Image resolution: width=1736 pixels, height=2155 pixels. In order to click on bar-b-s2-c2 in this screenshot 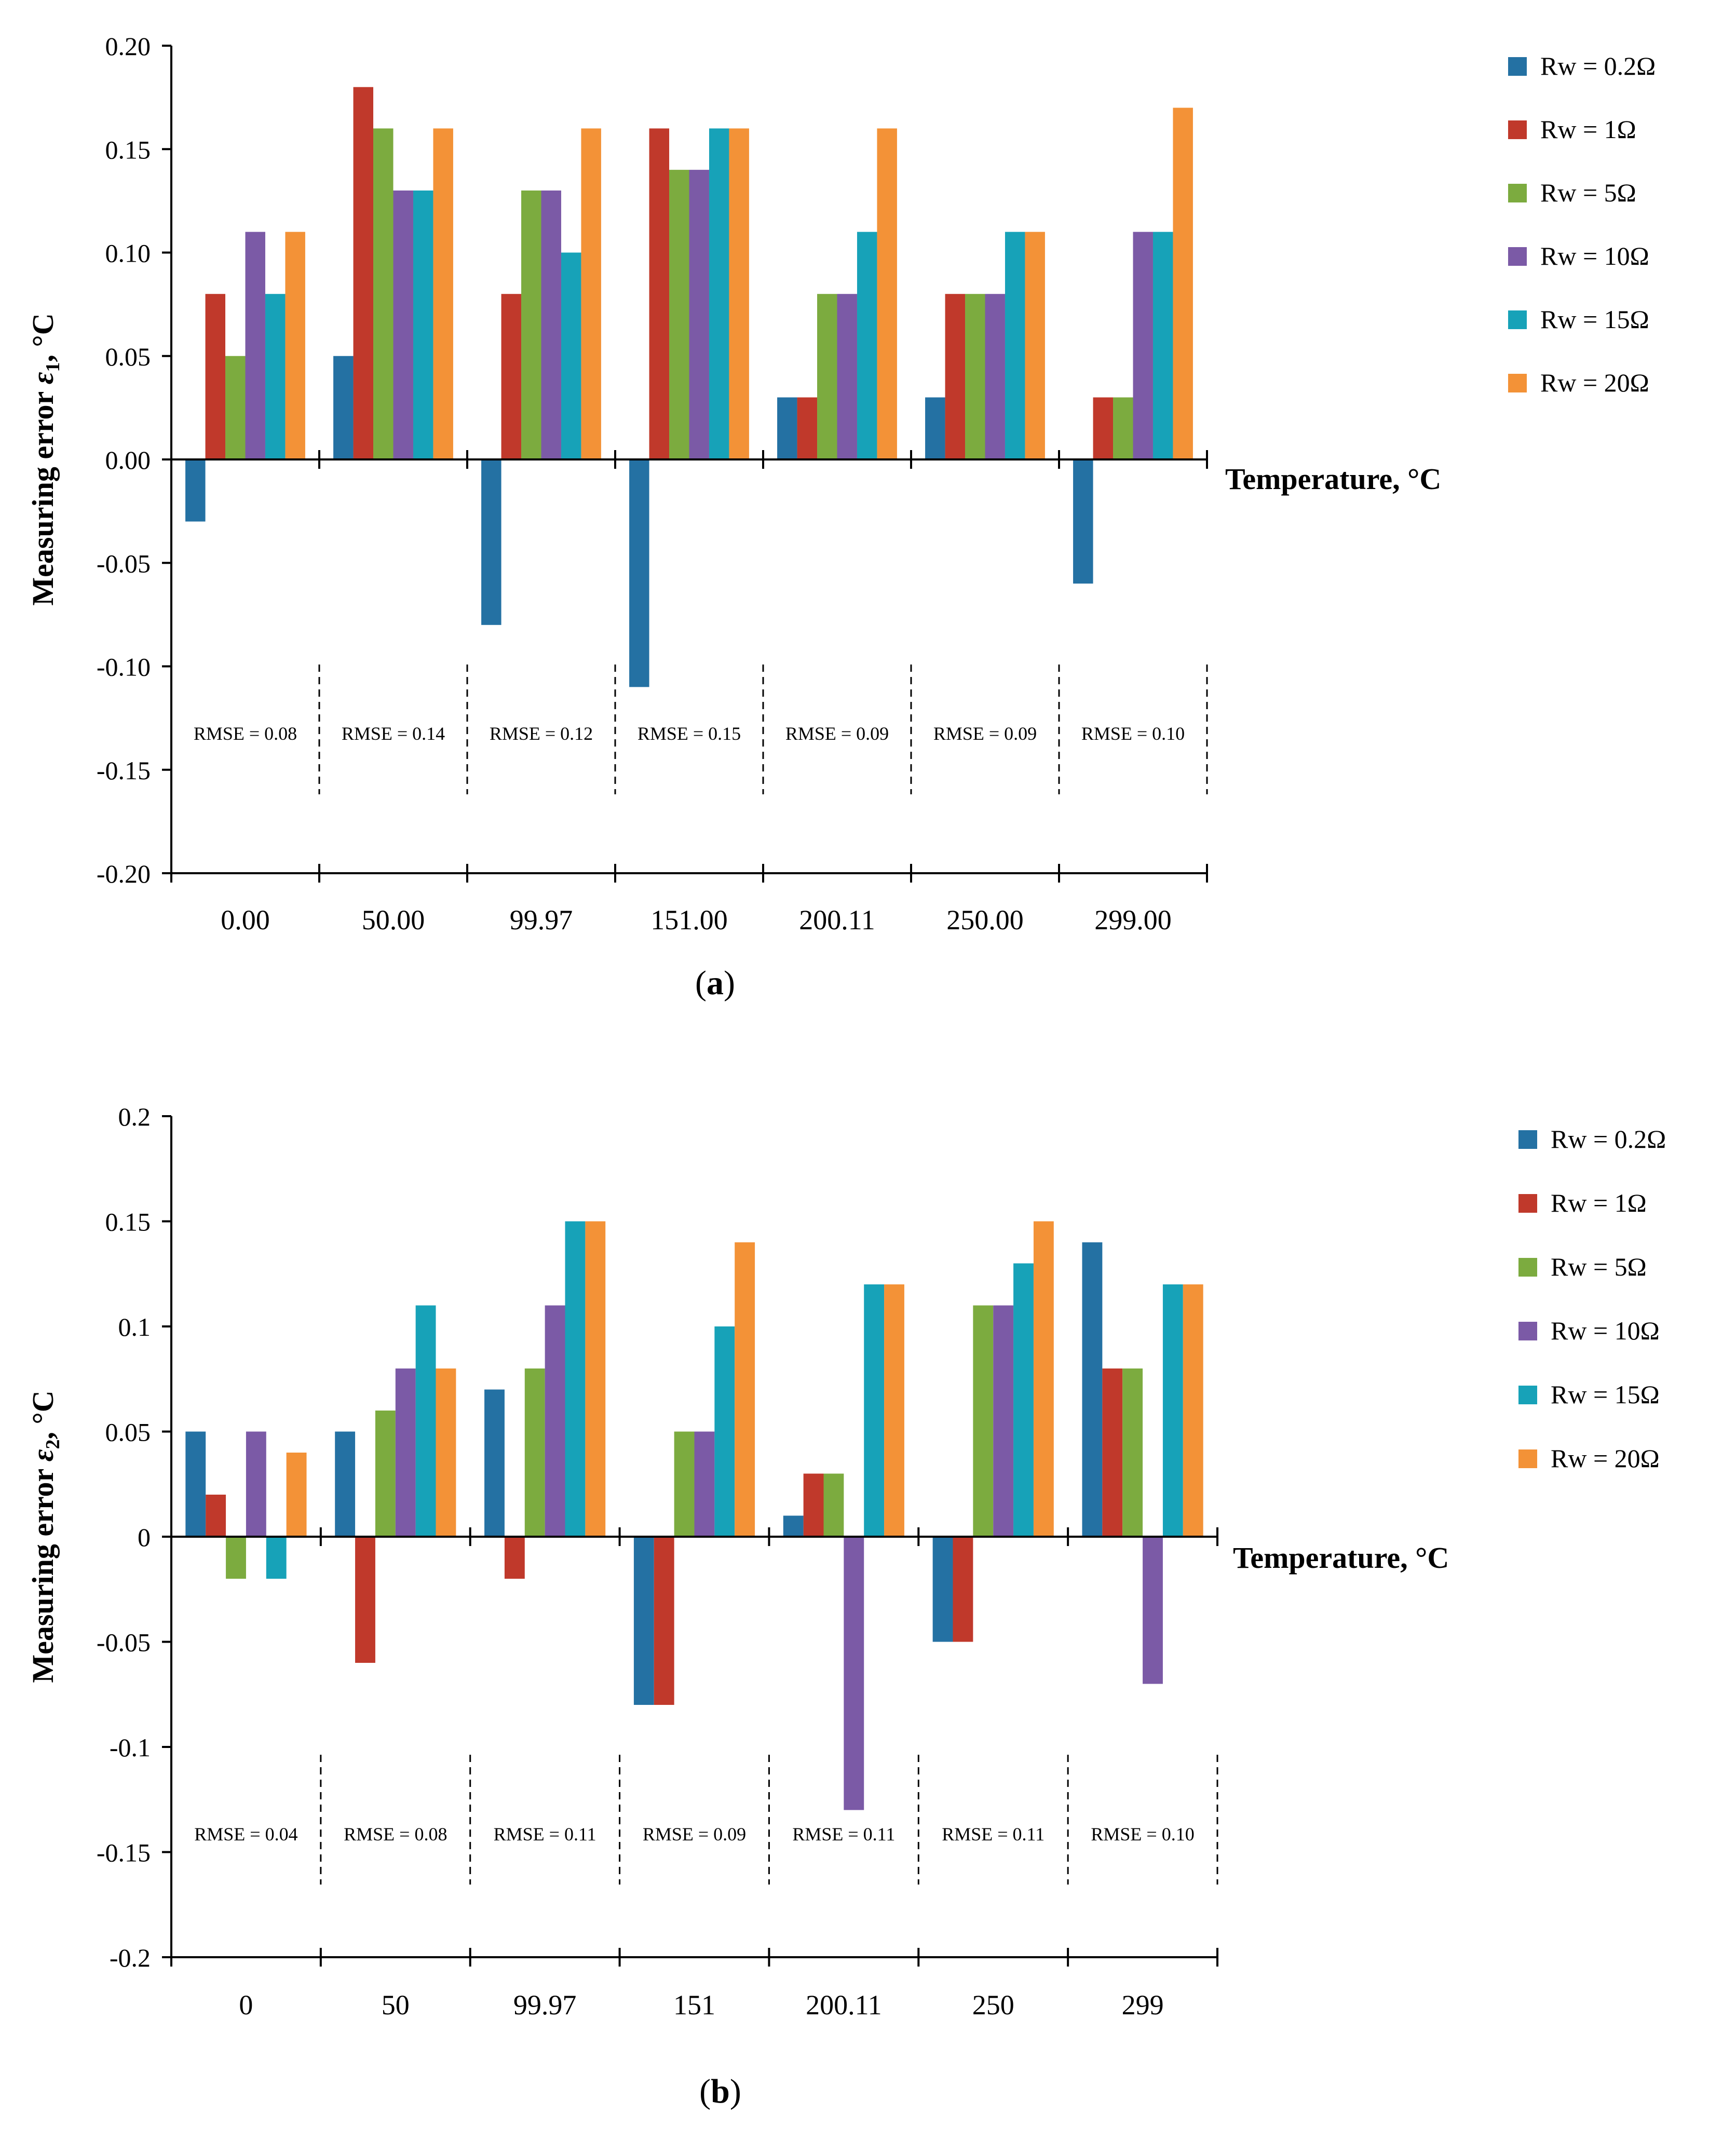, I will do `click(534, 1452)`.